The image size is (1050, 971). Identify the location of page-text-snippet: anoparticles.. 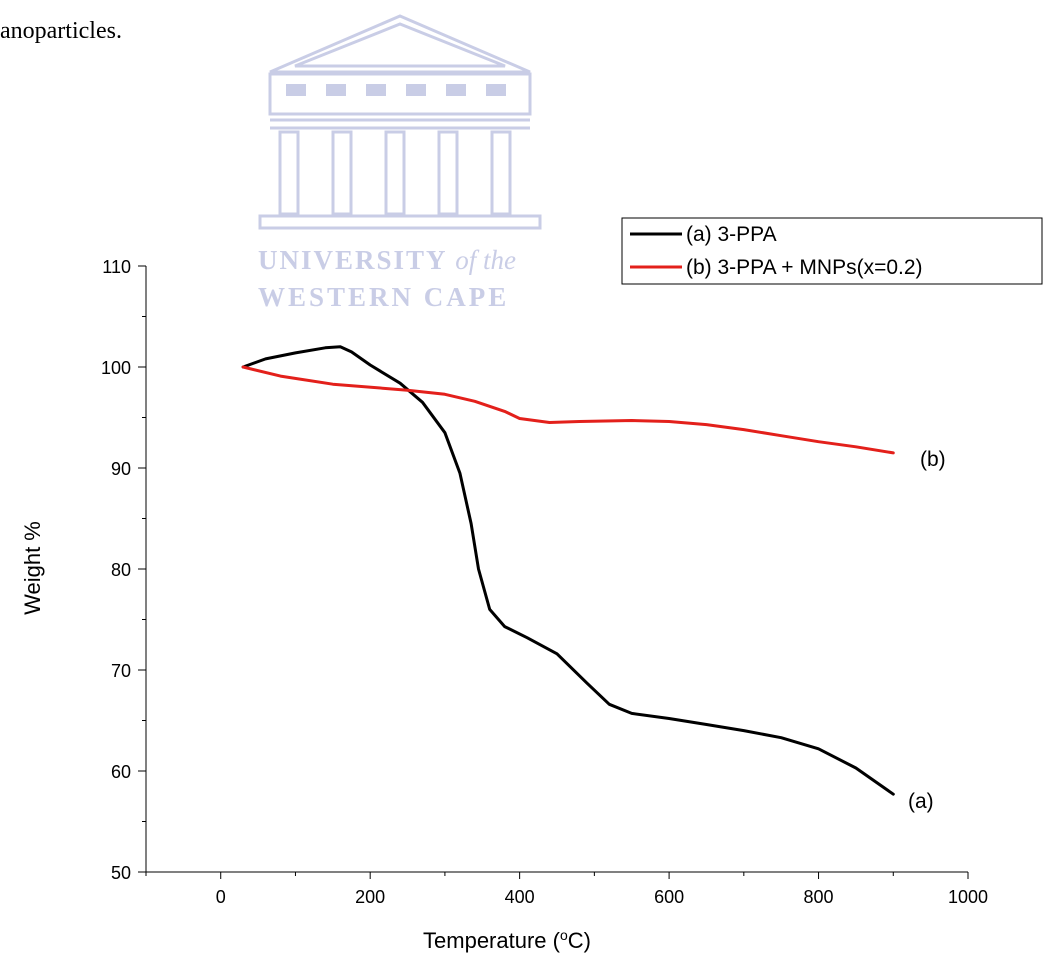
(61, 31).